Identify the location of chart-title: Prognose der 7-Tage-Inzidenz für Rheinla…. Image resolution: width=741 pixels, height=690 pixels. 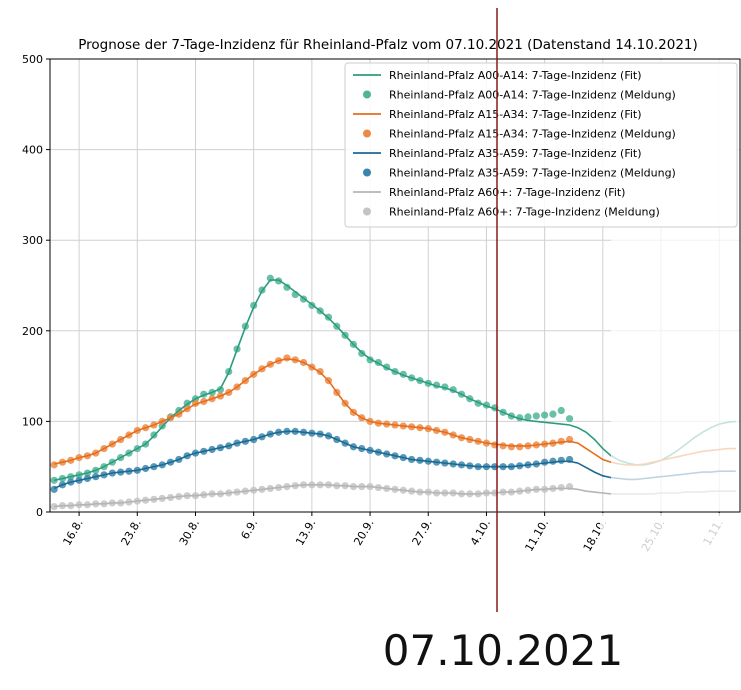
(388, 45).